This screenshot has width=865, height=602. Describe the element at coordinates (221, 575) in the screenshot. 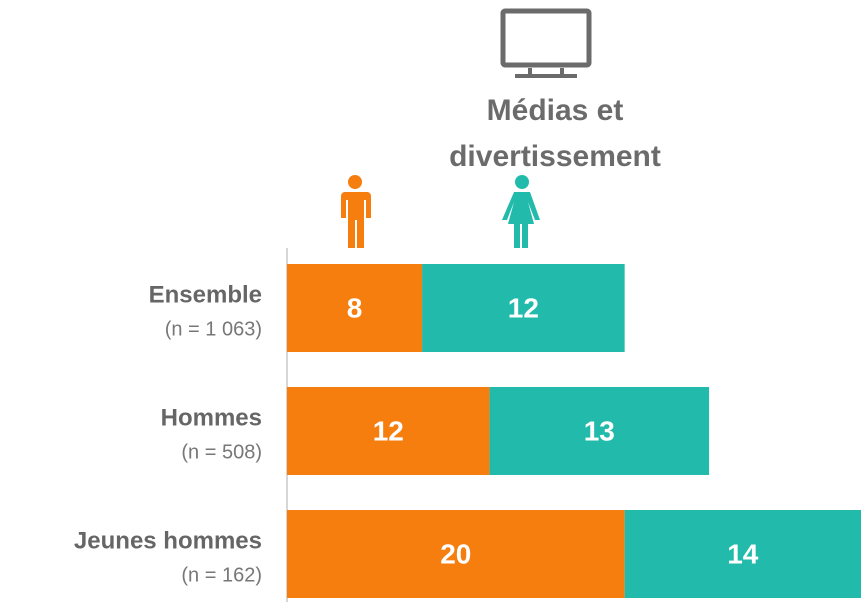

I see `category-note: (n = 162)` at that location.